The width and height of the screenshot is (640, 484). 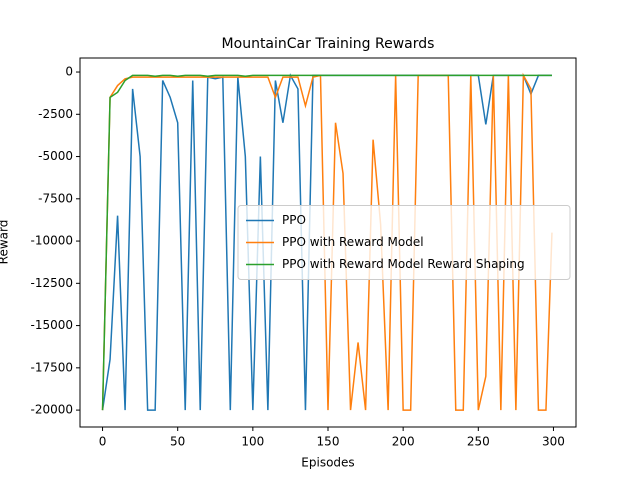 What do you see at coordinates (328, 44) in the screenshot?
I see `chart-title: MountainCar Training Rewards` at bounding box center [328, 44].